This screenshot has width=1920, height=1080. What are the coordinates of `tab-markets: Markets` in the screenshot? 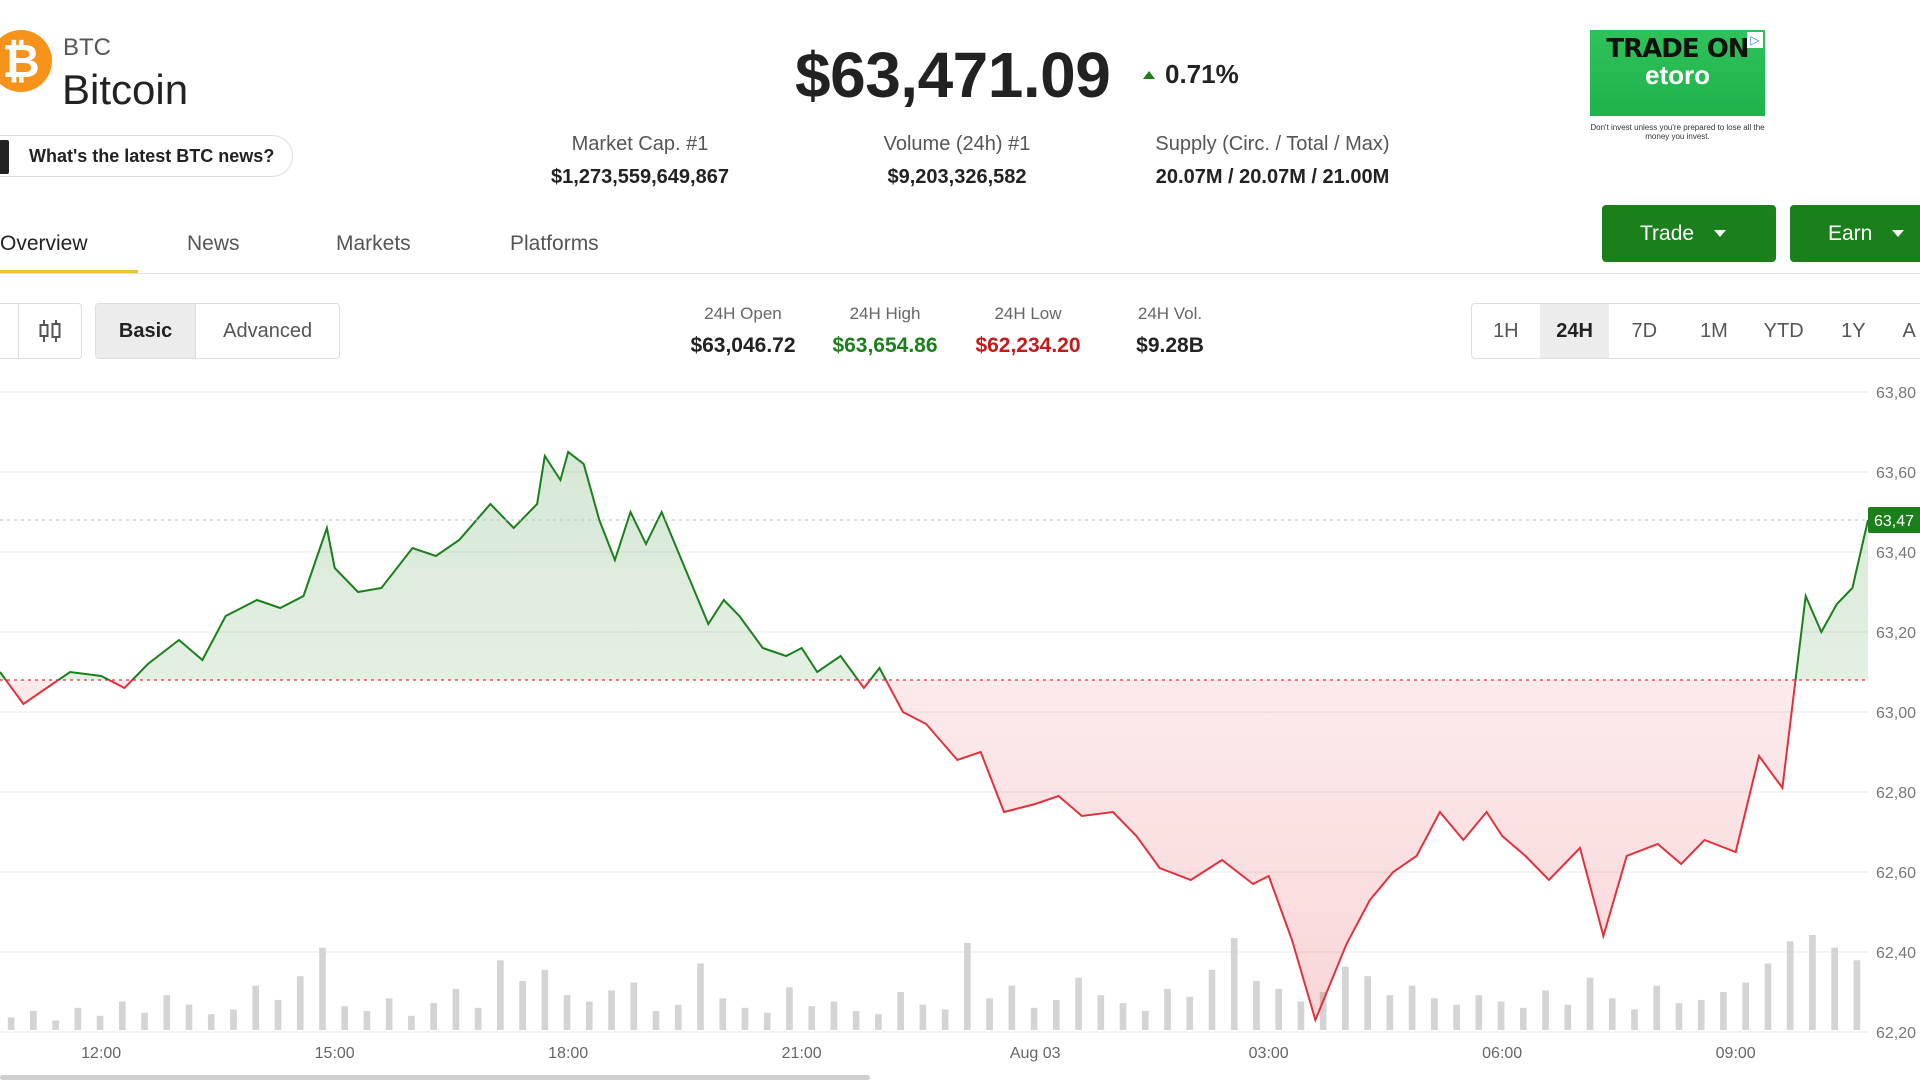 It's located at (373, 243).